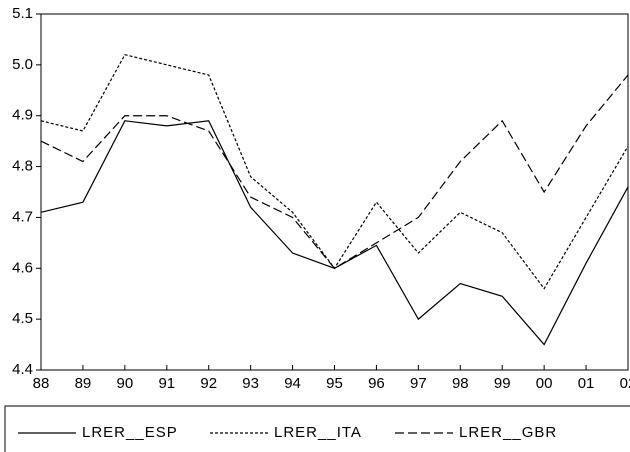 Image resolution: width=630 pixels, height=452 pixels. Describe the element at coordinates (83, 383) in the screenshot. I see `x-tick-label: 89` at that location.